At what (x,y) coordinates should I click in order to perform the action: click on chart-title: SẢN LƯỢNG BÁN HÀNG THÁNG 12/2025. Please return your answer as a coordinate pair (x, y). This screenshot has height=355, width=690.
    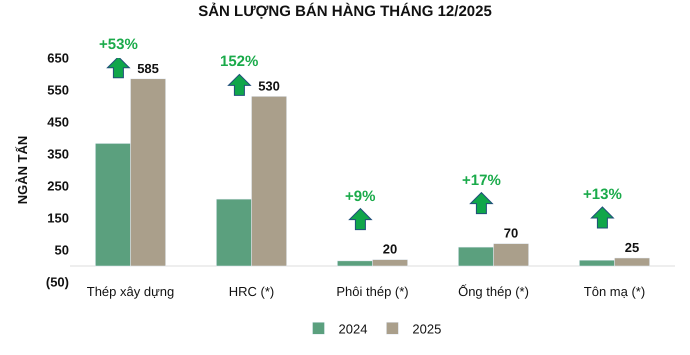
    Looking at the image, I should click on (345, 11).